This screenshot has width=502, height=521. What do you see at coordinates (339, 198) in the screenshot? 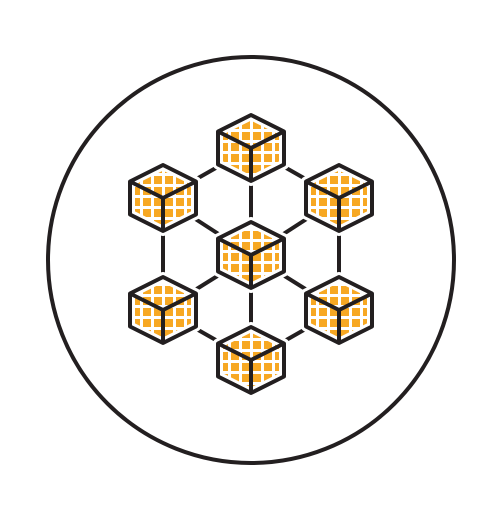
I see `block-cube-upper-right` at bounding box center [339, 198].